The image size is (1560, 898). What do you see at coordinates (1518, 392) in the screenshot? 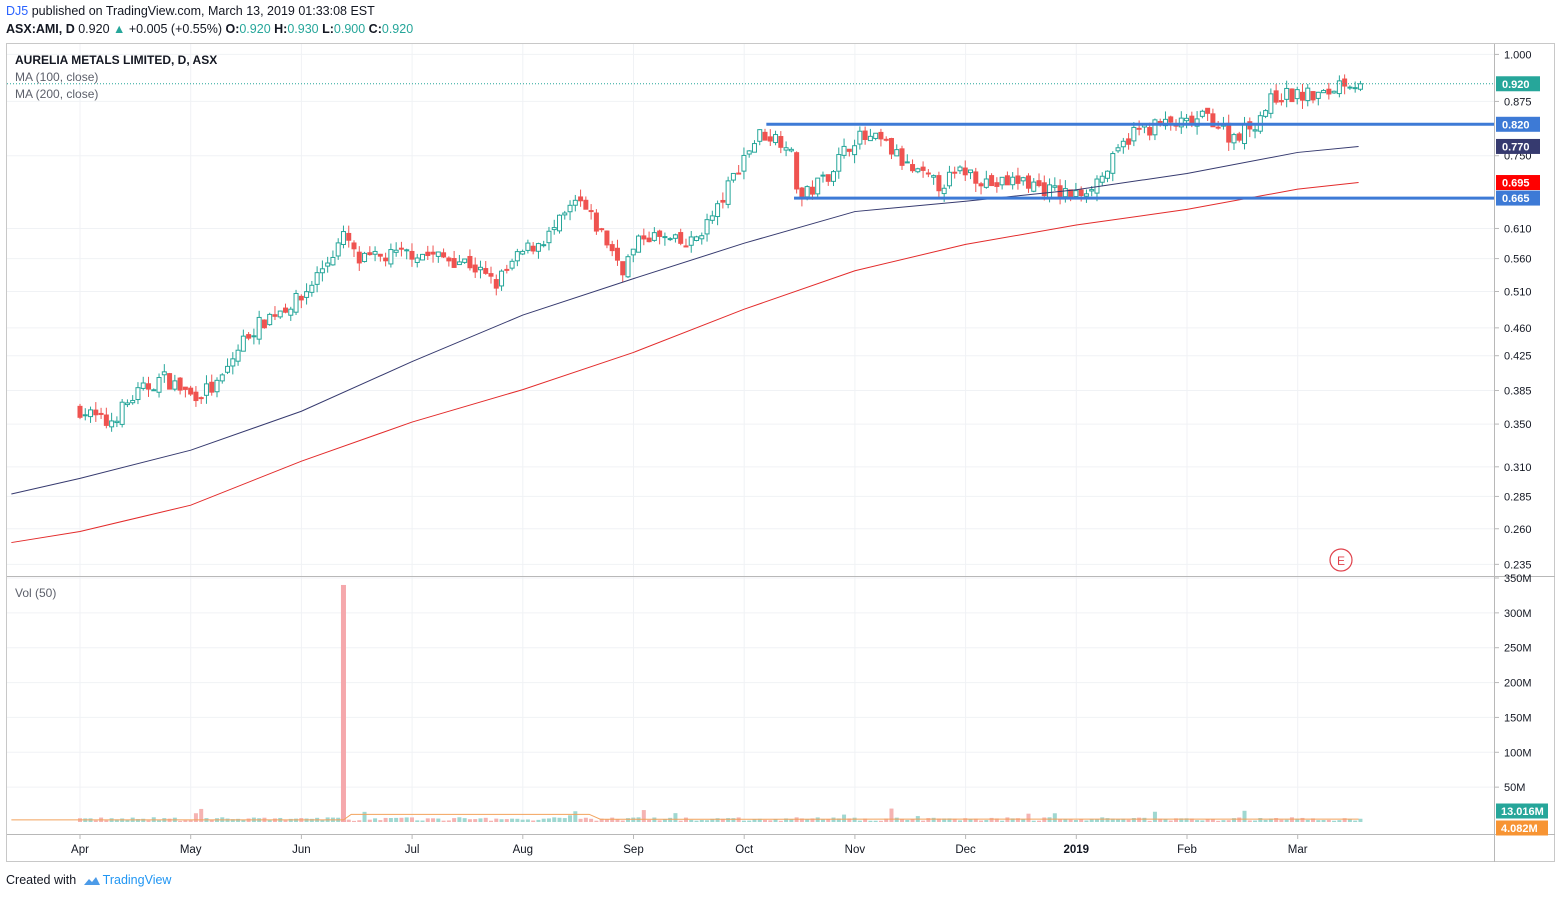
I see `price-tick-label: 0.385` at bounding box center [1518, 392].